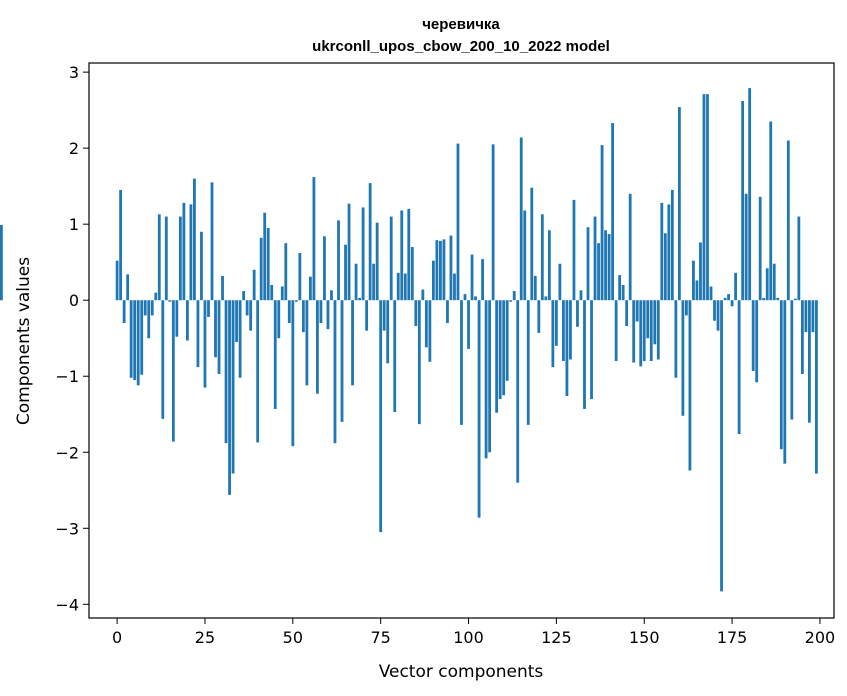 The height and width of the screenshot is (696, 847). I want to click on x-tick-label: 125, so click(556, 637).